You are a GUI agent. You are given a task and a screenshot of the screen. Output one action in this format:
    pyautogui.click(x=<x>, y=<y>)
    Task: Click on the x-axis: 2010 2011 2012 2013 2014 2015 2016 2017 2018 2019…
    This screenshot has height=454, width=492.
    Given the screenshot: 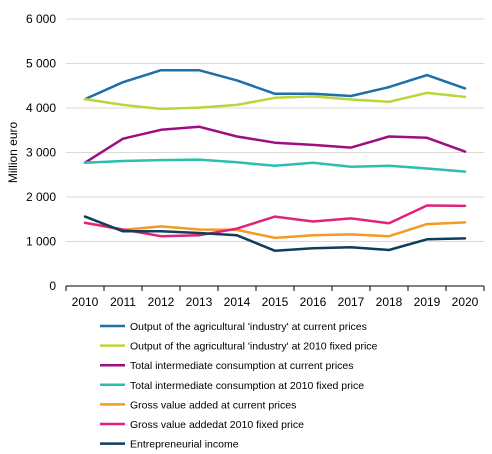 What is the action you would take?
    pyautogui.click(x=275, y=297)
    